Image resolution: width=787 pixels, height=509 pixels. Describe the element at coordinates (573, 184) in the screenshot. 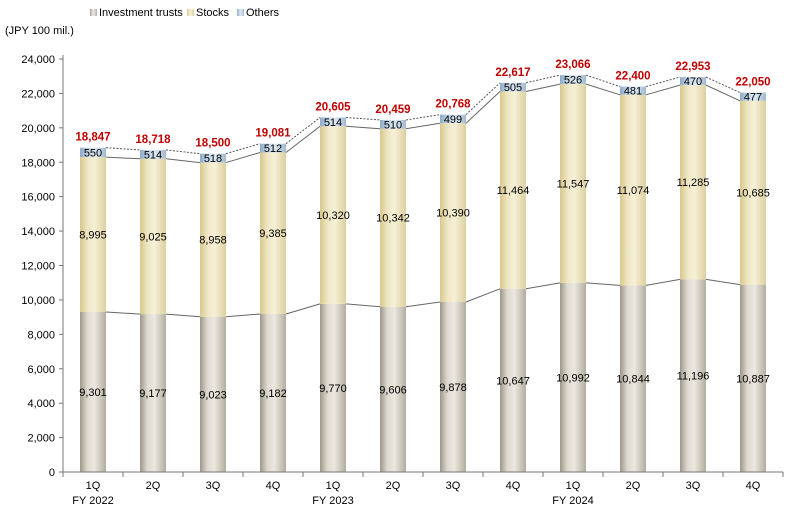

I see `data-label: 11,547` at that location.